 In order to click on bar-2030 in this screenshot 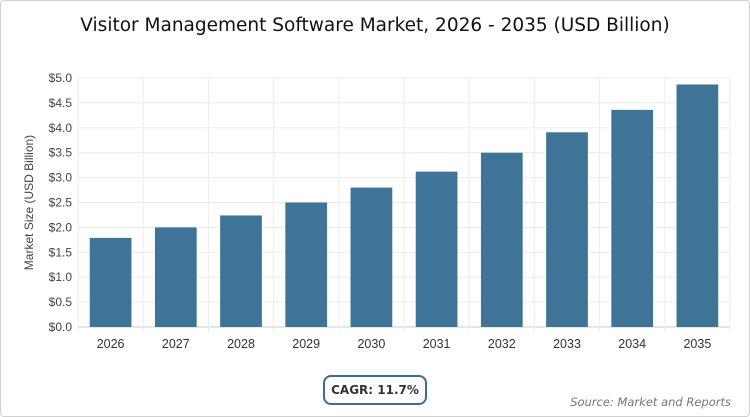, I will do `click(371, 257)`.